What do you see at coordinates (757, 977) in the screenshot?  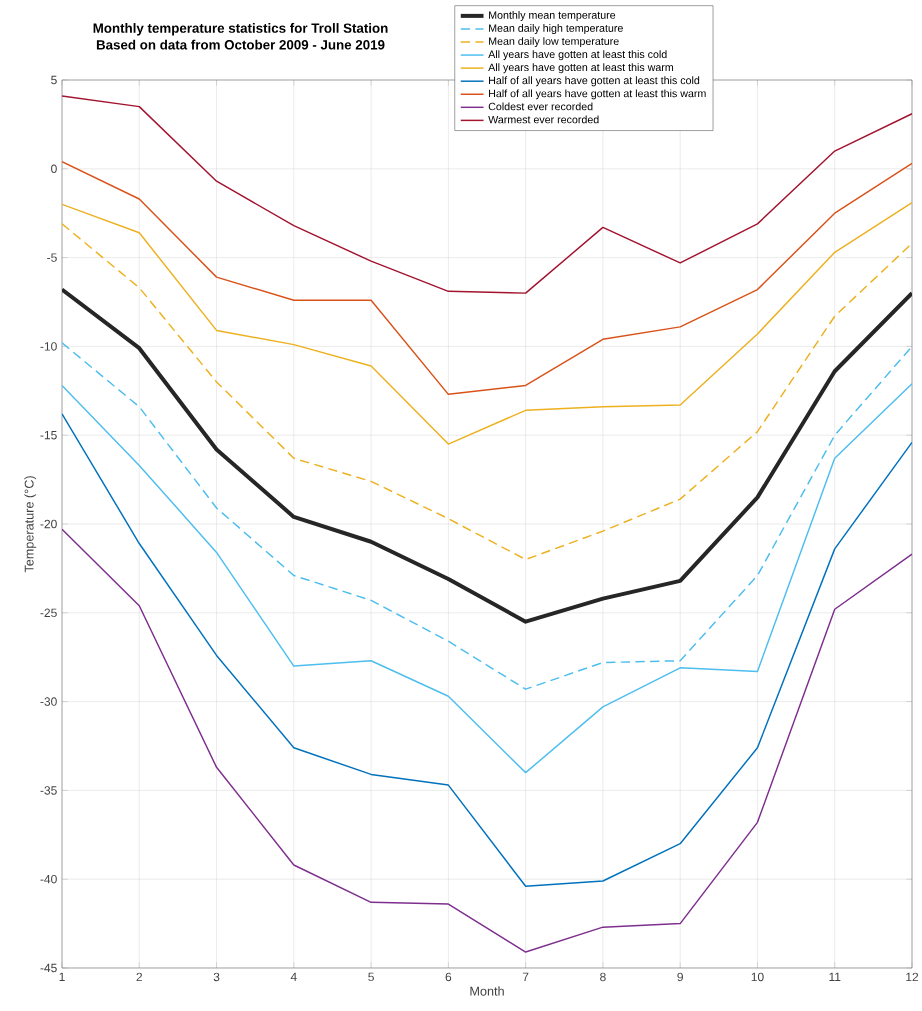 I see `x-tick-label: 10` at bounding box center [757, 977].